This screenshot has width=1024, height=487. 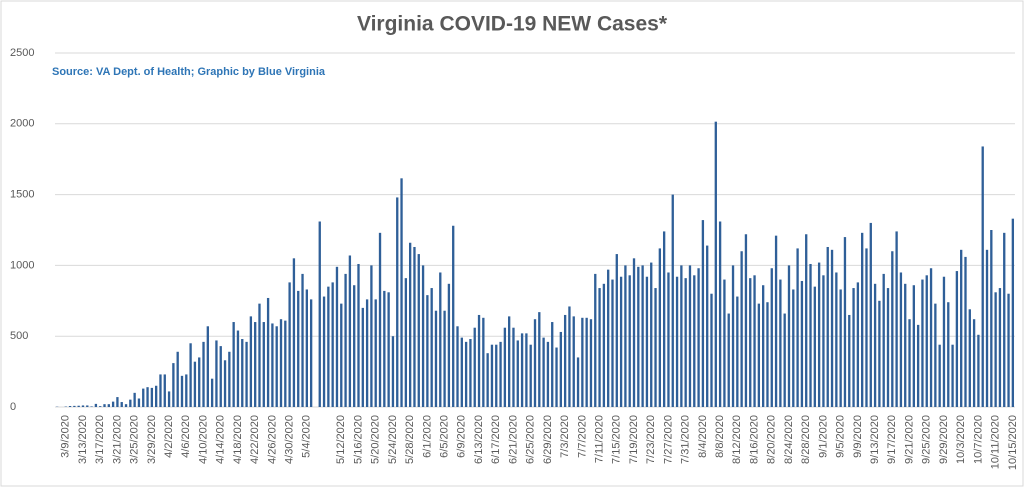 What do you see at coordinates (13, 407) in the screenshot?
I see `y-tick-label: 0` at bounding box center [13, 407].